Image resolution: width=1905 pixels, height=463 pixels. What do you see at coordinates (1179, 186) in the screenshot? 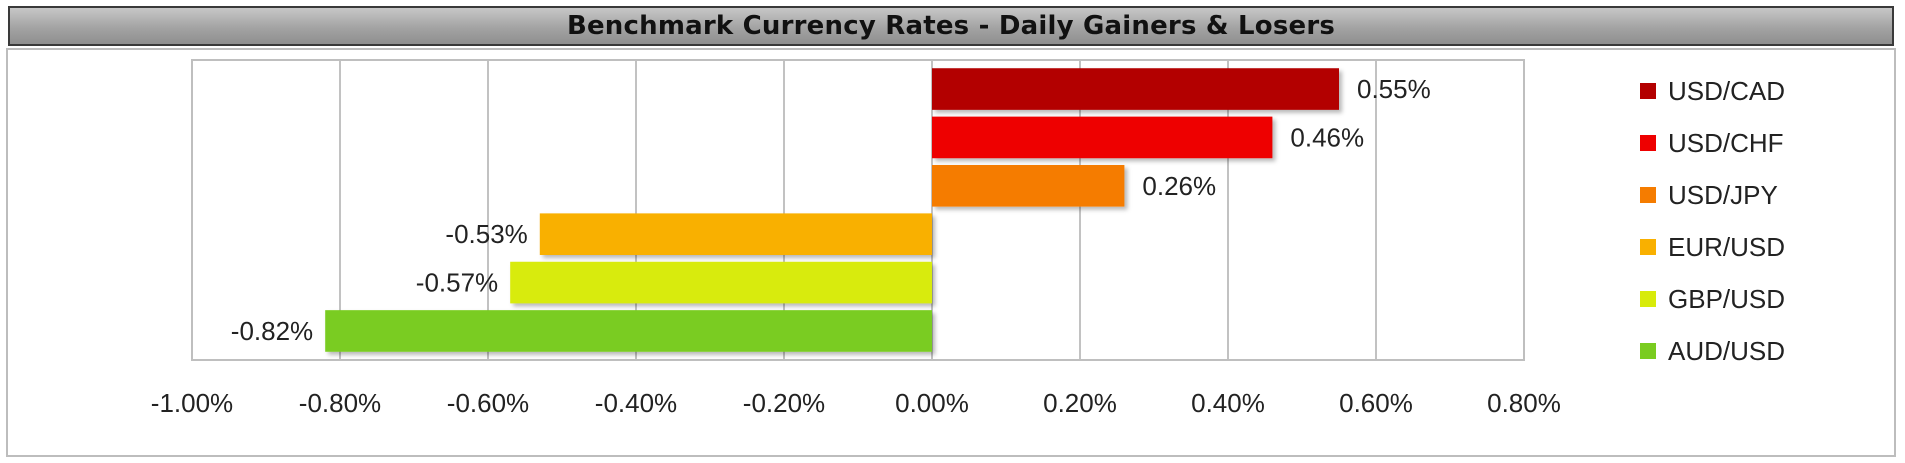
I see `data-label: 0.26%` at bounding box center [1179, 186].